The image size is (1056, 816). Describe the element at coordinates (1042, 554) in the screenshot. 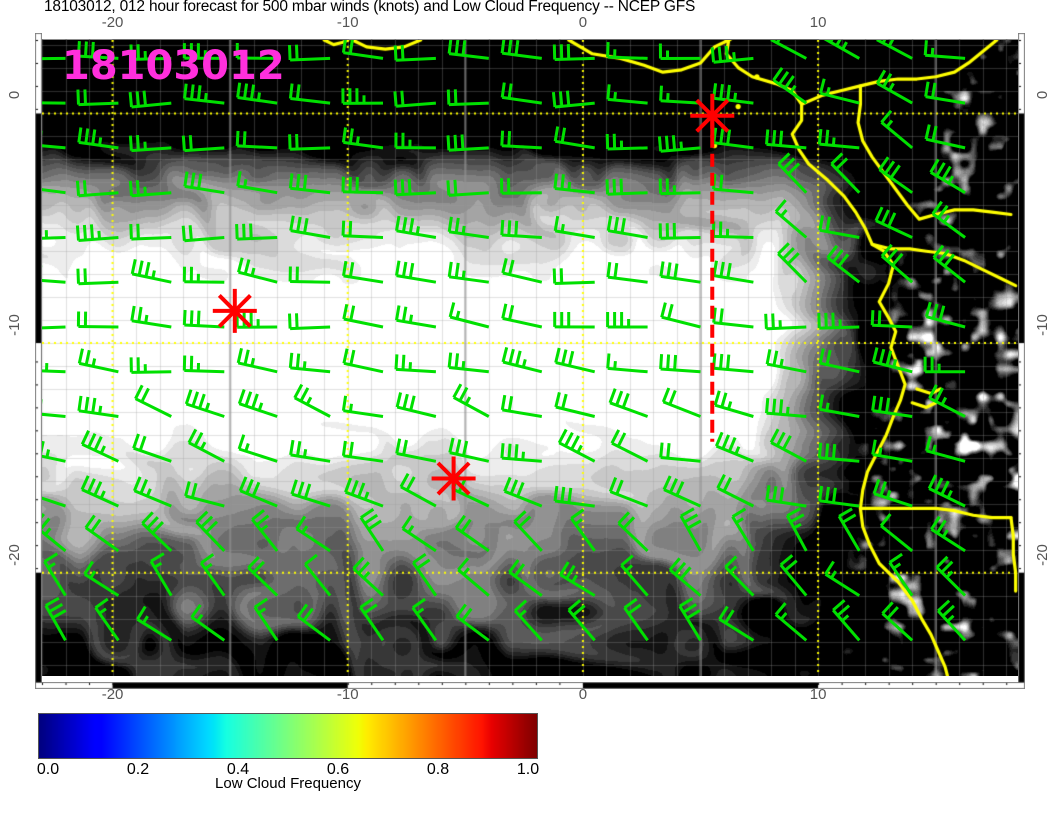

I see `axis-tick-label: -20` at that location.